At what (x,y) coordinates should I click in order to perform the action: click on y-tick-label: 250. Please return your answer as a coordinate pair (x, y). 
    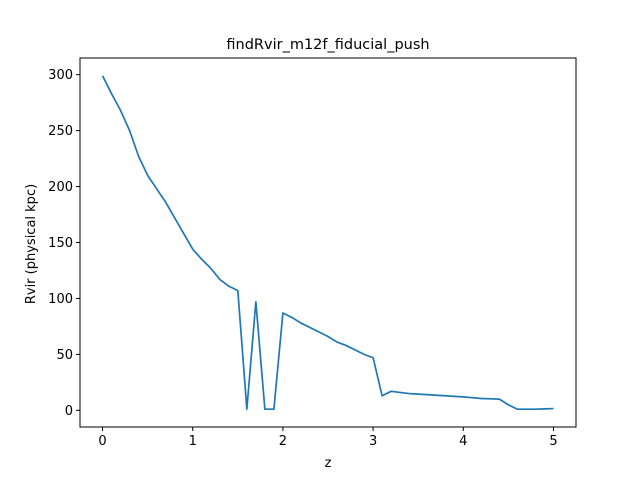
    Looking at the image, I should click on (60, 131).